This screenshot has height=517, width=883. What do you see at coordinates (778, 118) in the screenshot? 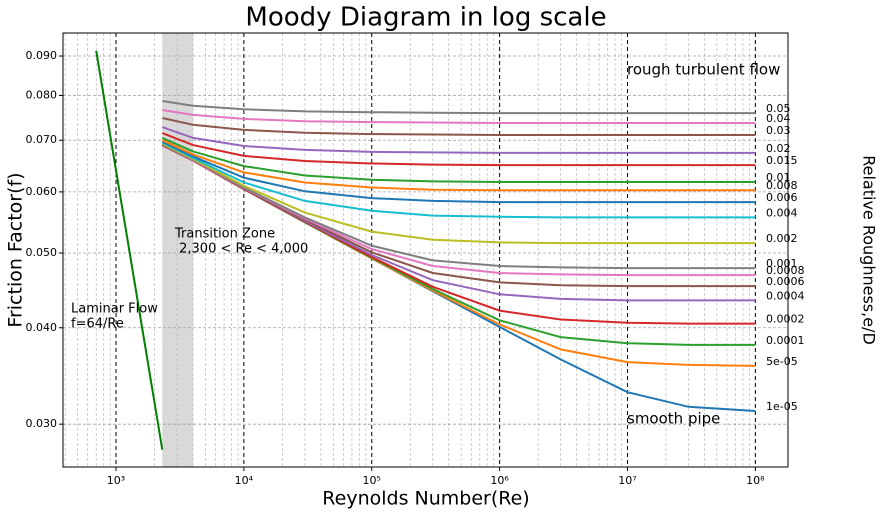
I see `series-label: 0.04` at bounding box center [778, 118].